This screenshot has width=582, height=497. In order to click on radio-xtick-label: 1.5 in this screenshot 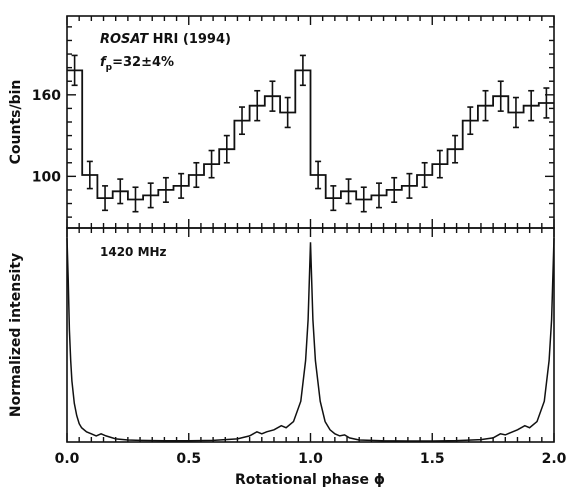, I will do `click(432, 459)`.